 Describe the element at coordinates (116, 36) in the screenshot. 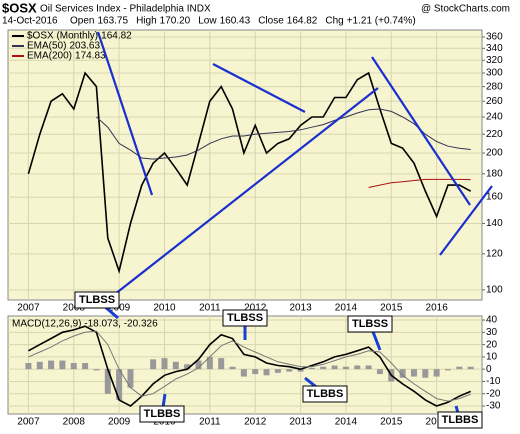

I see `legend-value: 164.82` at that location.